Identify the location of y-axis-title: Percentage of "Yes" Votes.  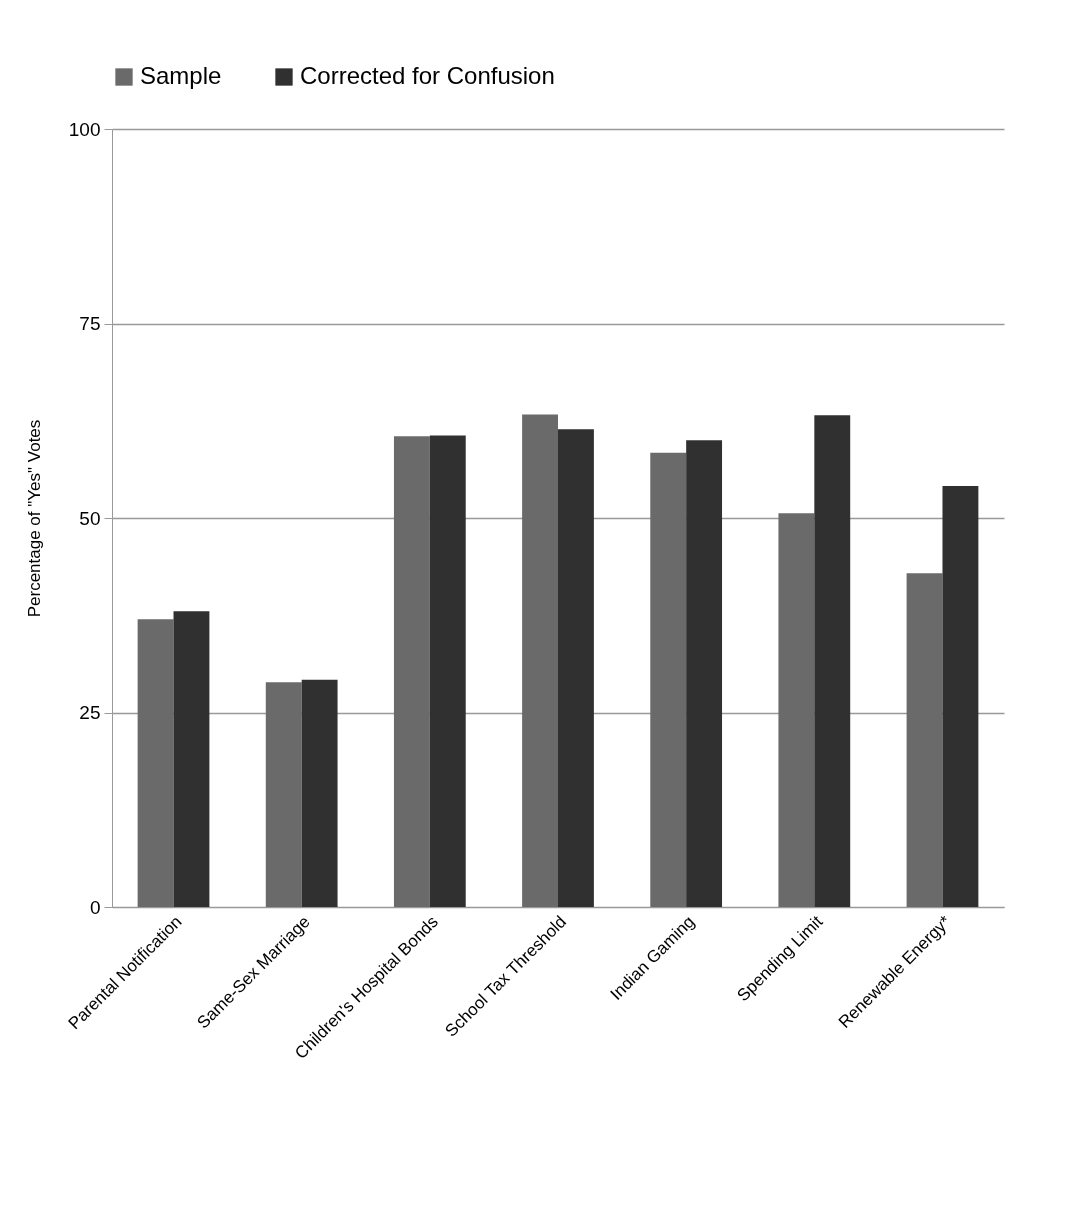
(34, 518).